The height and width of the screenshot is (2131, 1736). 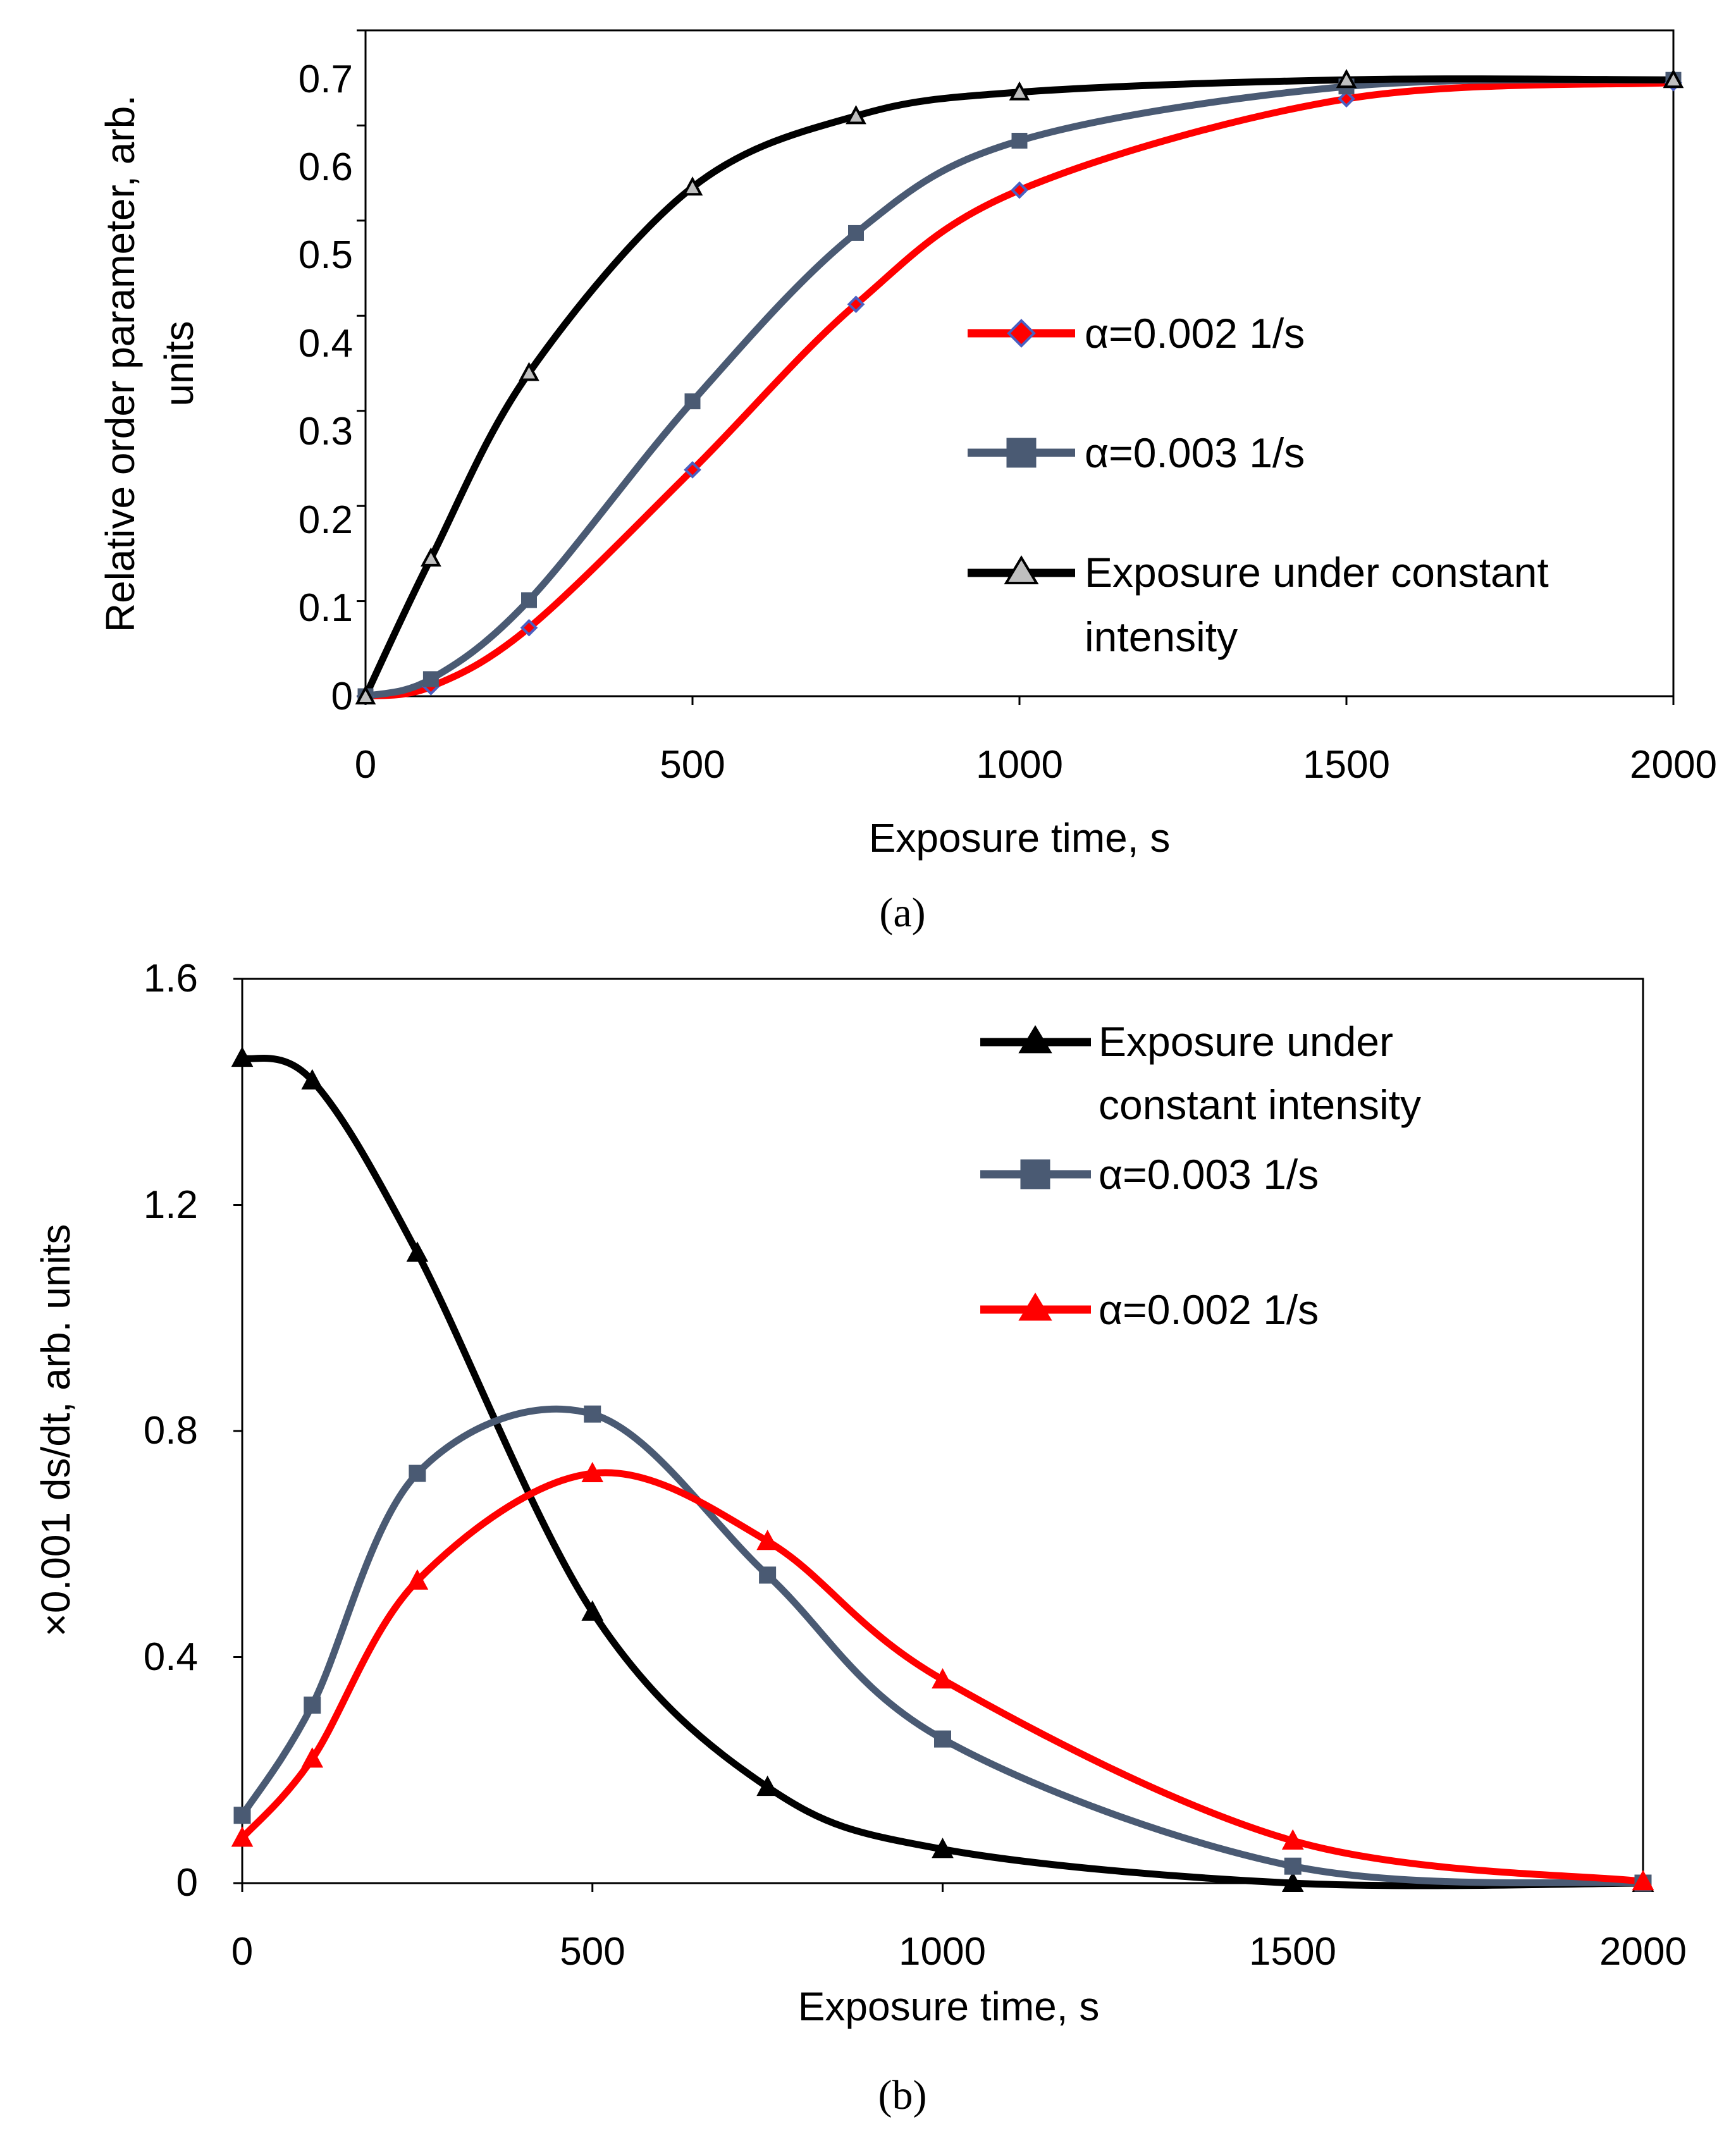 What do you see at coordinates (1260, 1104) in the screenshot?
I see `legend-label: constant intensity` at bounding box center [1260, 1104].